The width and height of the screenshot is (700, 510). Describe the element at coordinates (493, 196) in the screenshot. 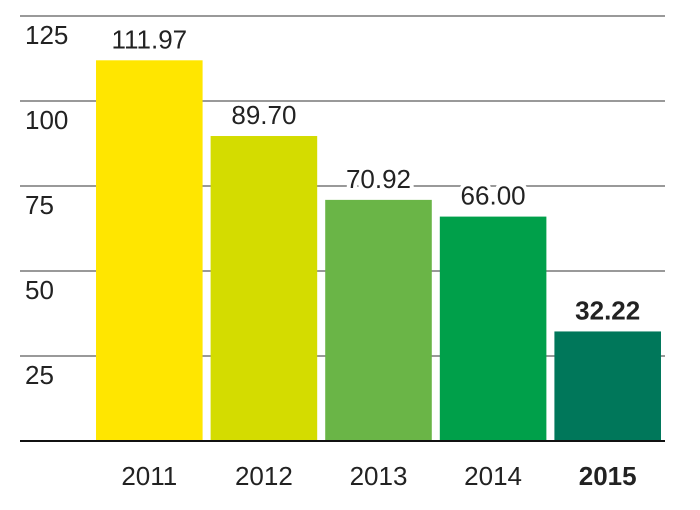

I see `value-label: 66.00` at that location.